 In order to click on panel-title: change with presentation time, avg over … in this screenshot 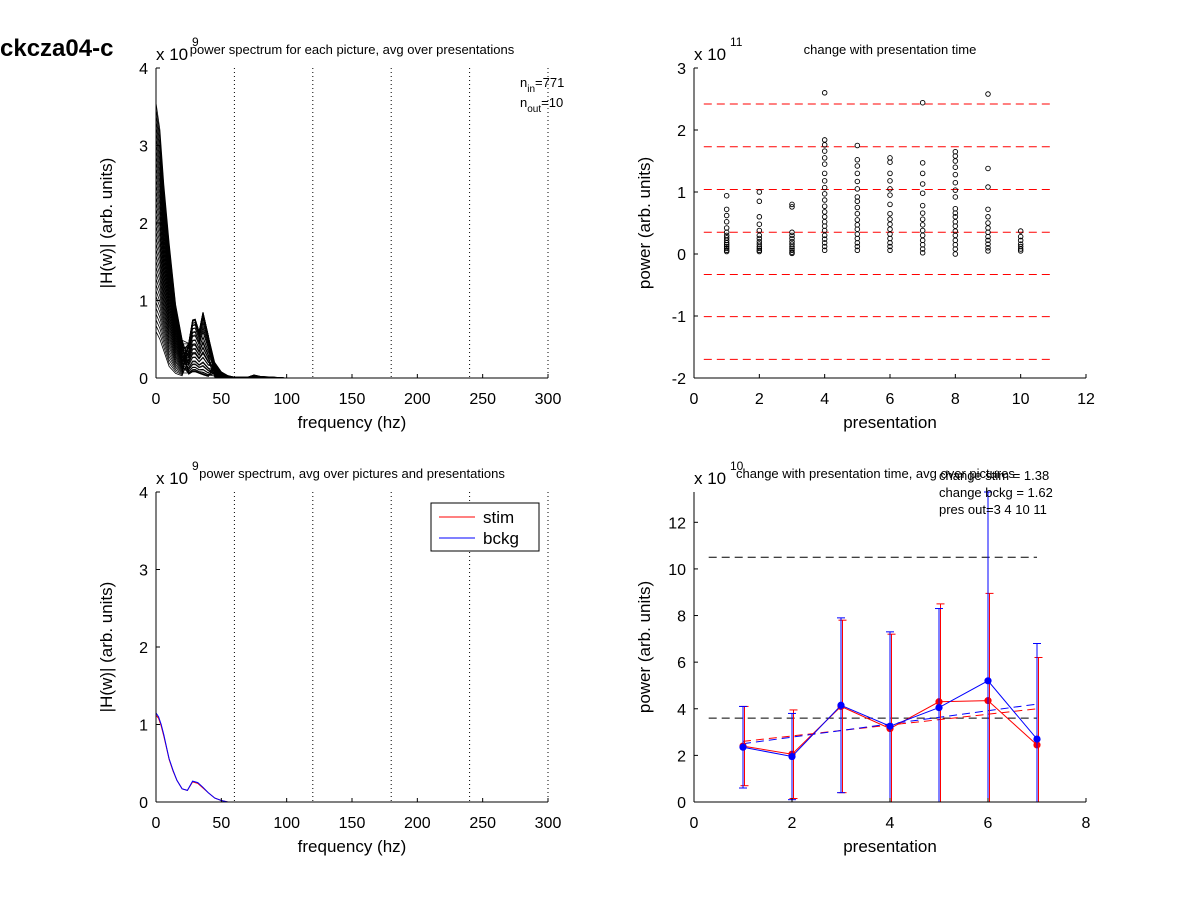, I will do `click(875, 473)`.